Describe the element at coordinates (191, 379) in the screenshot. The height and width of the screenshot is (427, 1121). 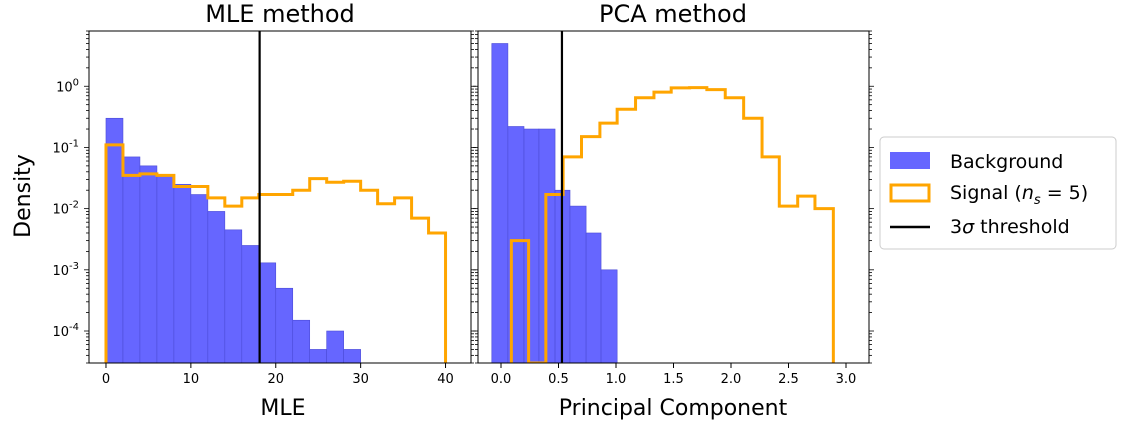
I see `x-tick-label: 10` at that location.